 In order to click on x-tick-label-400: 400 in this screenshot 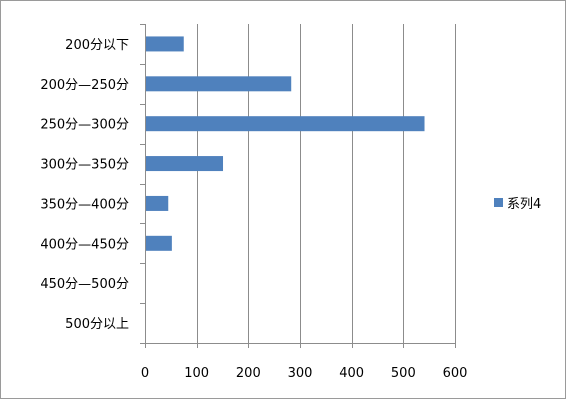, I will do `click(351, 373)`.